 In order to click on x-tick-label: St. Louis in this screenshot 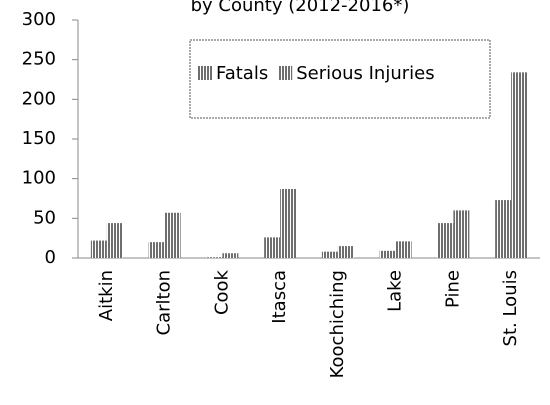, I will do `click(510, 308)`.